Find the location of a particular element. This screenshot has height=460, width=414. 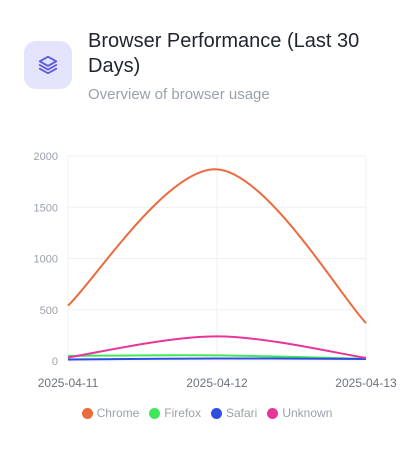

y-axis: 0 500 1000 1500 2000 is located at coordinates (46, 259).